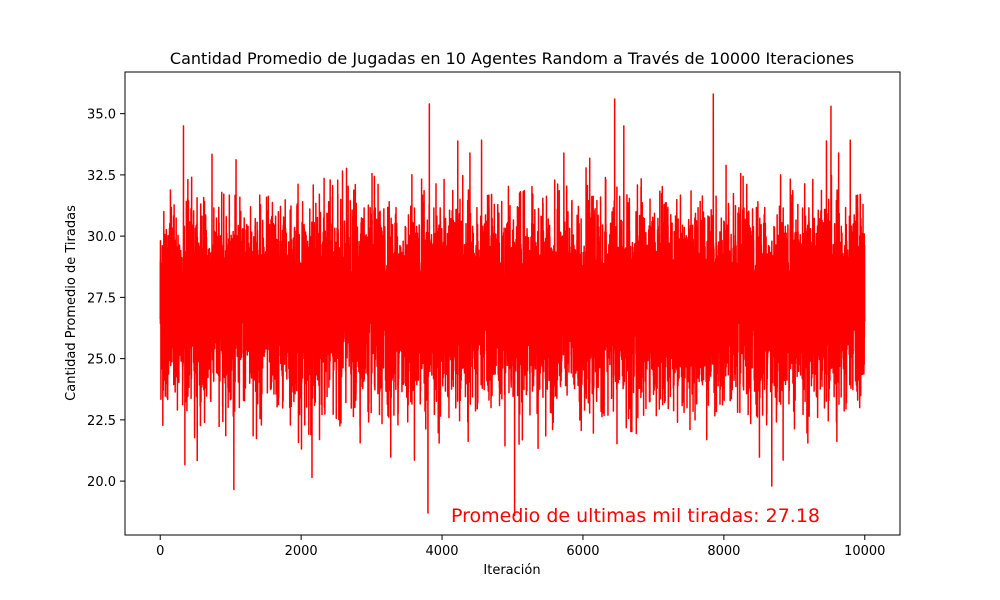 The width and height of the screenshot is (1000, 600). I want to click on y-tick-label: 30.0, so click(101, 237).